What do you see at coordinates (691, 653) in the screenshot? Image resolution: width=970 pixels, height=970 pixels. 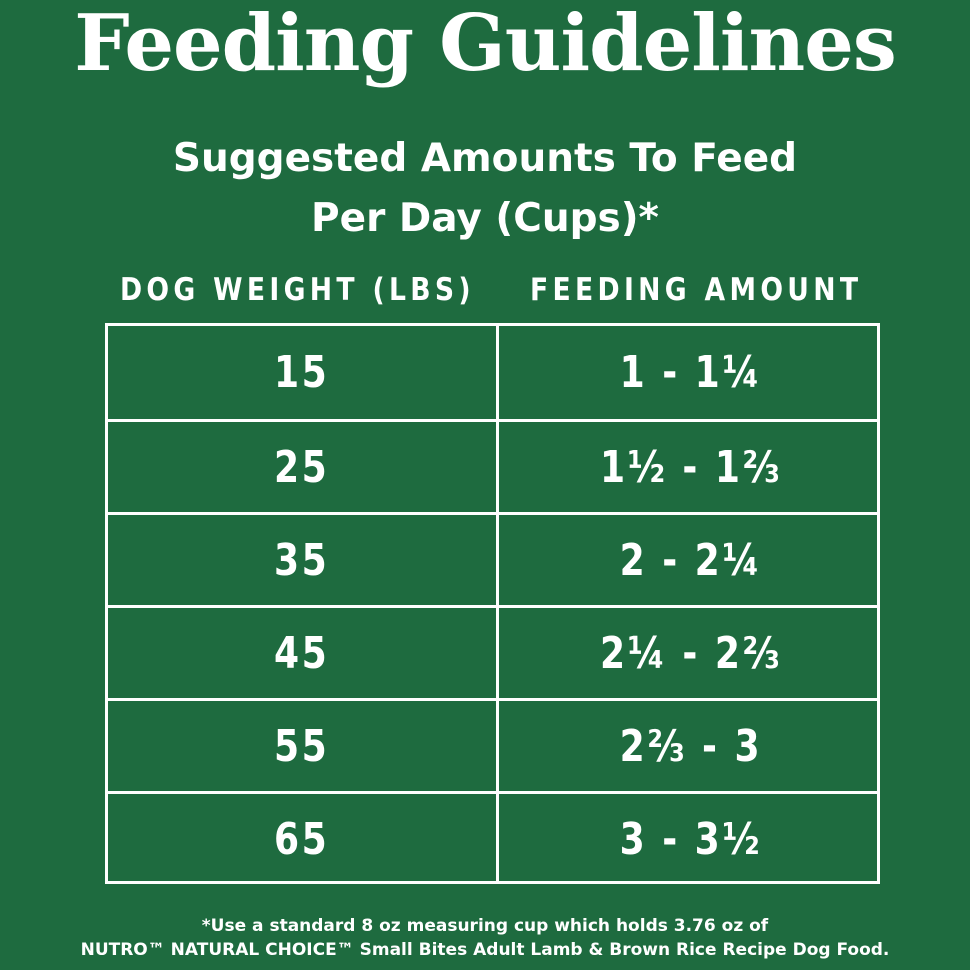 I see `amount-cell: 2¼ - 2⅔` at bounding box center [691, 653].